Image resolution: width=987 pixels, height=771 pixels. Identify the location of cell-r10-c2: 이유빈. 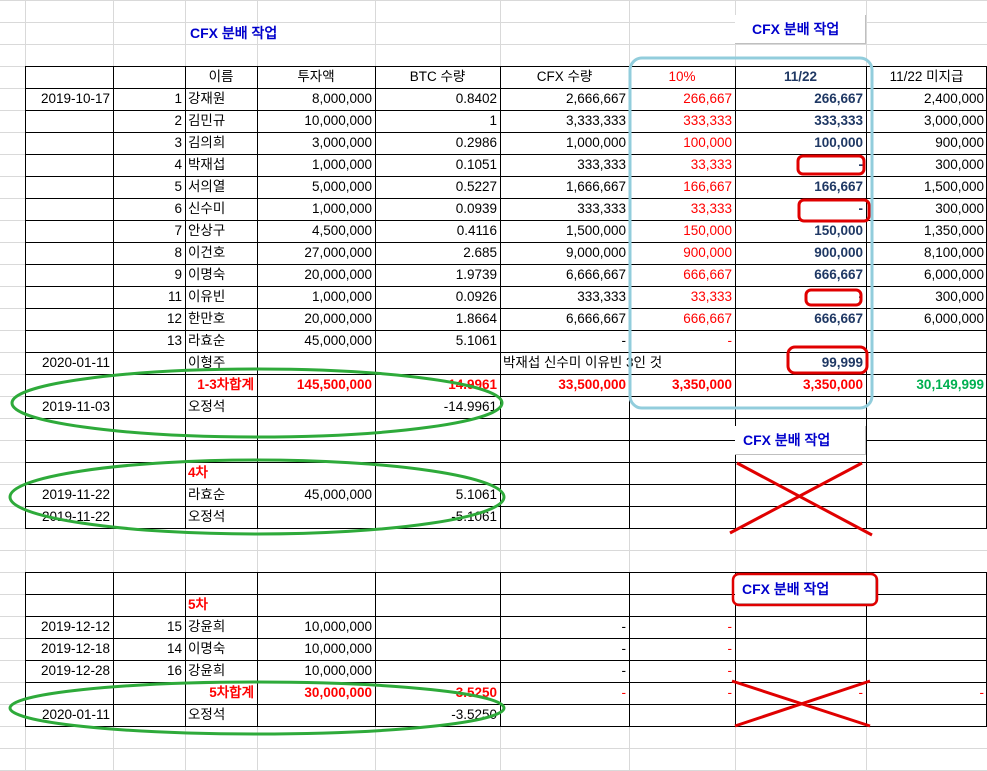
(207, 296).